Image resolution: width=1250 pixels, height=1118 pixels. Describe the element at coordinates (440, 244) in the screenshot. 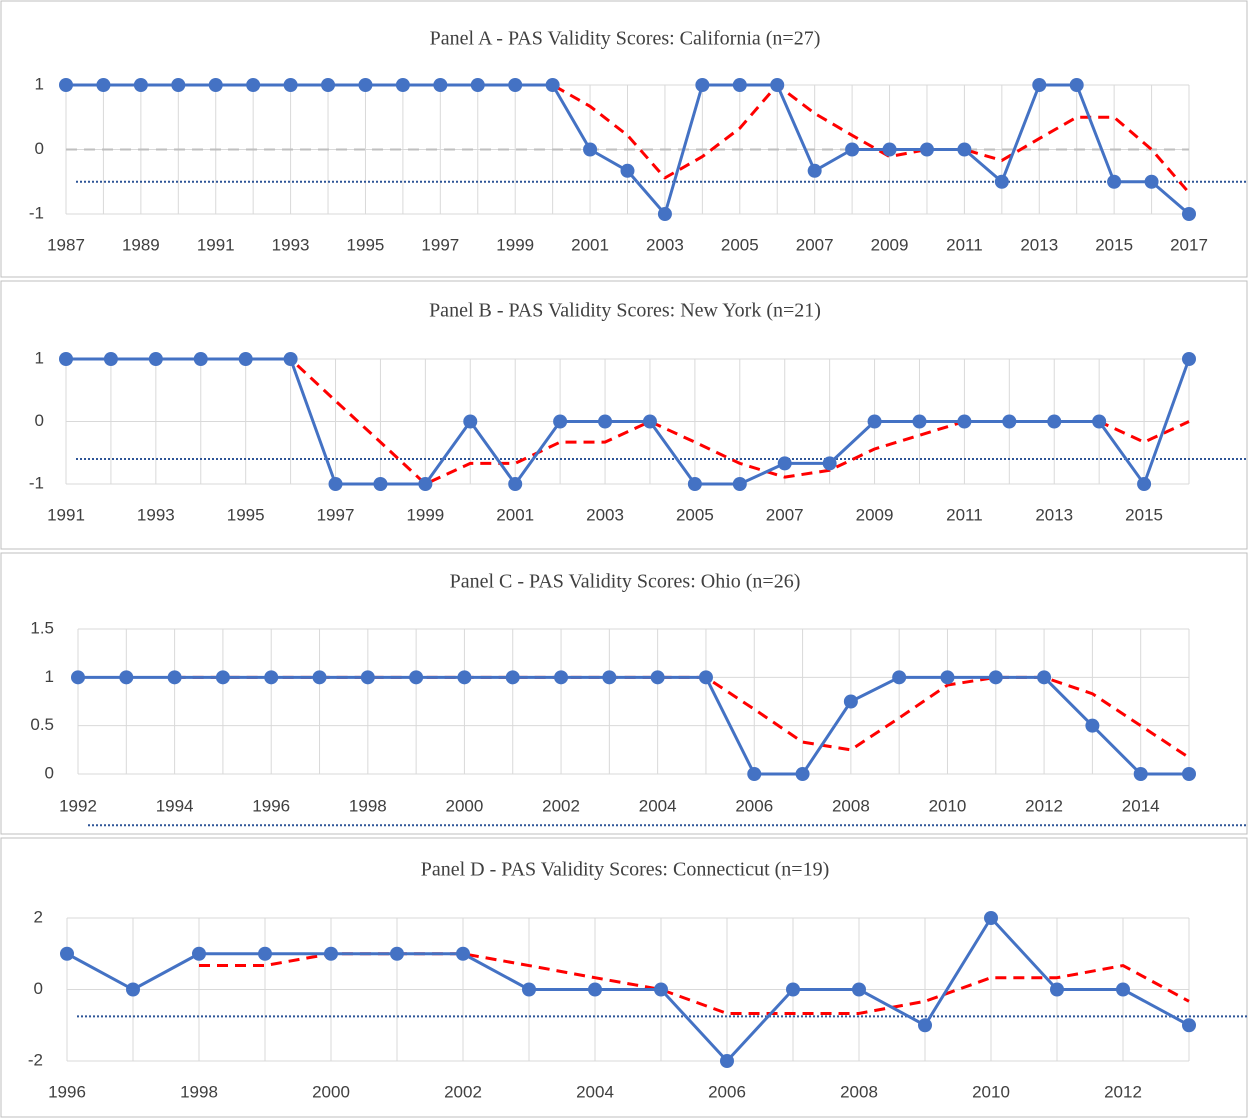

I see `x-tick-label: 1997` at that location.